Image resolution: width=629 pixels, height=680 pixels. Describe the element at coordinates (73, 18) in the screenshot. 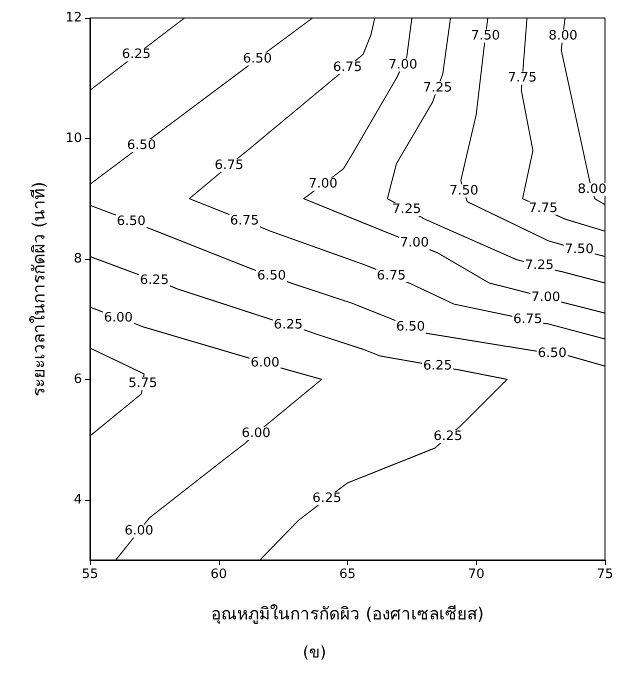

I see `y-tick-label: 12` at that location.